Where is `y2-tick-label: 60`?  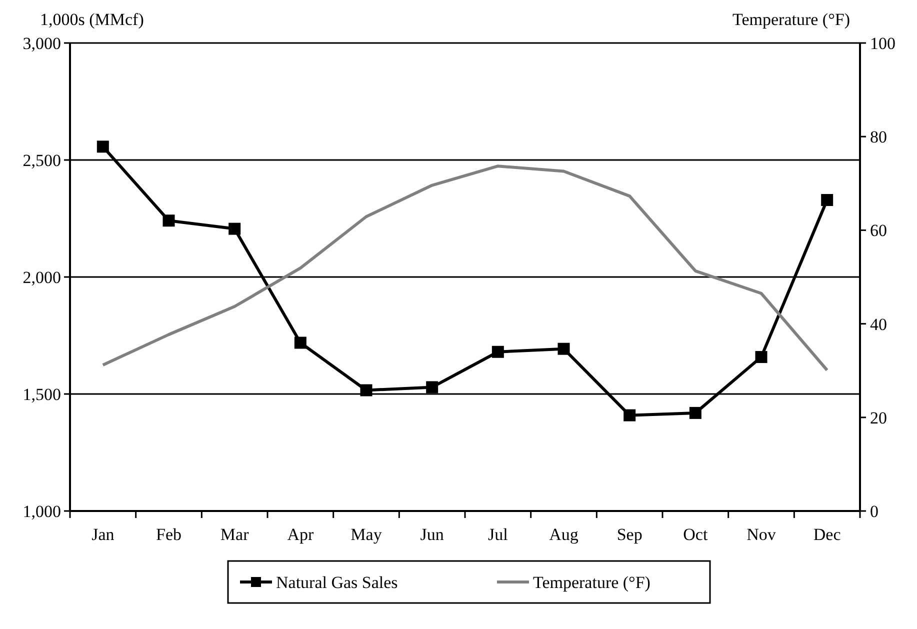
y2-tick-label: 60 is located at coordinates (878, 230).